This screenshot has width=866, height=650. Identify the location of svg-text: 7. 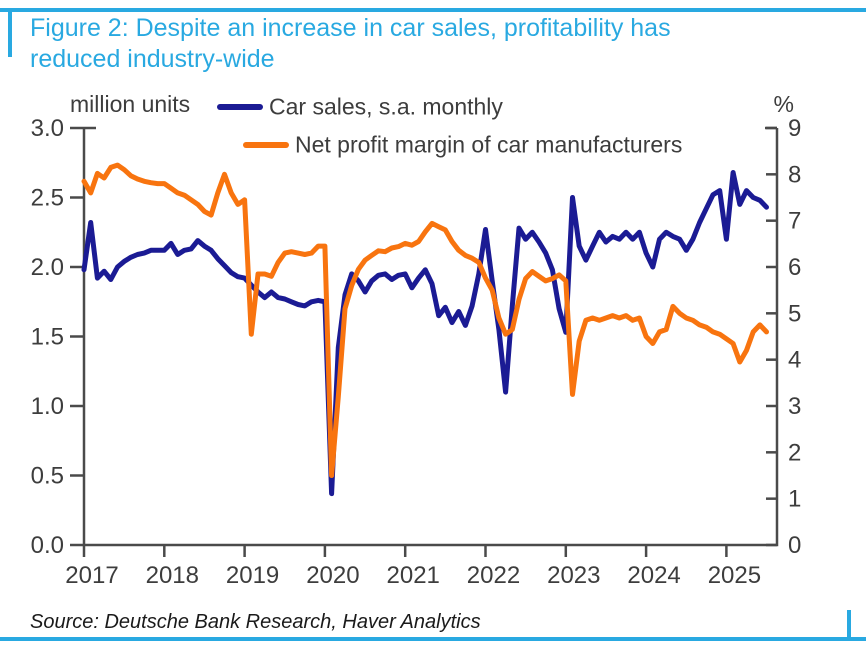
(794, 221).